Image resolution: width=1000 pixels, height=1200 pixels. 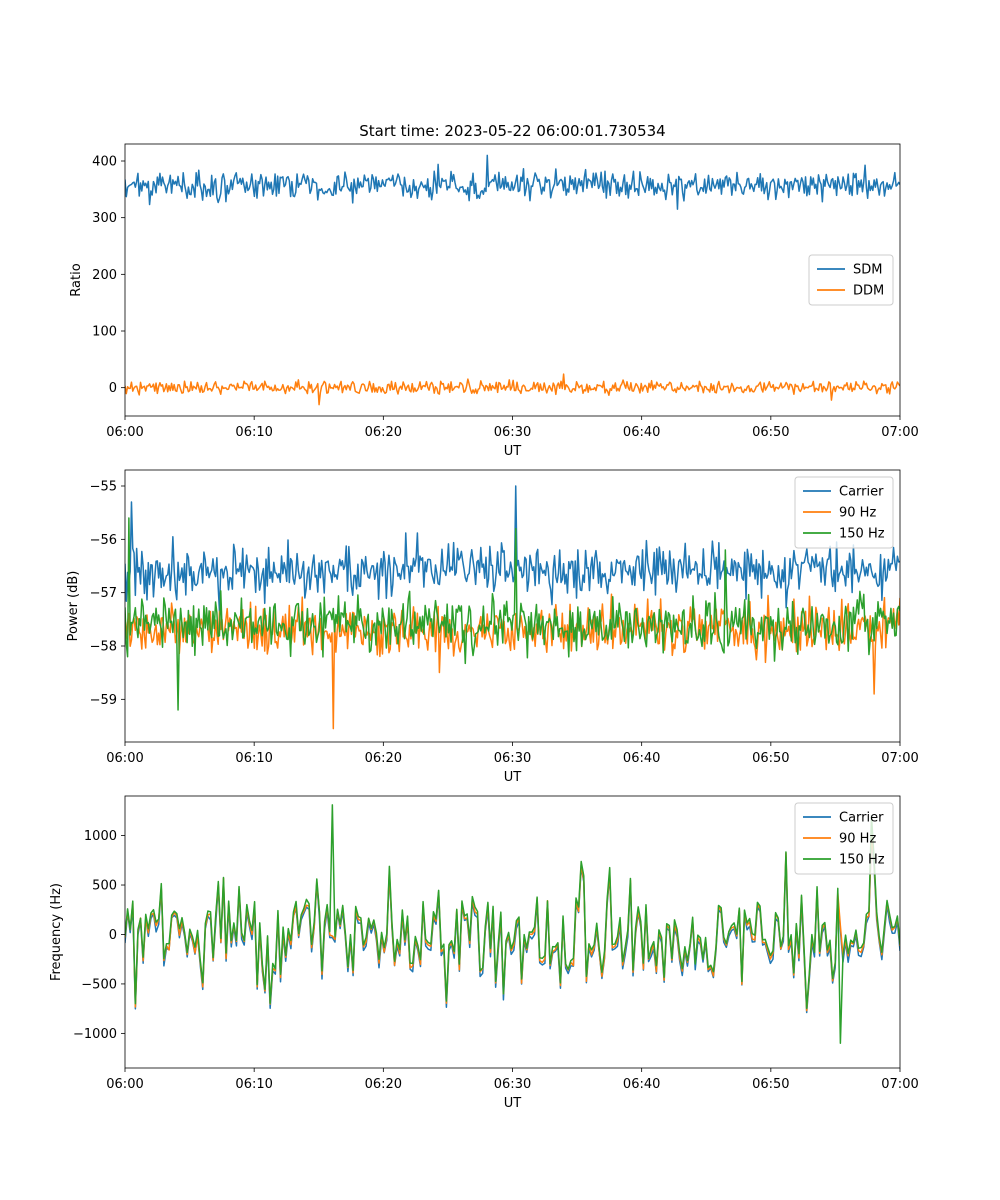 What do you see at coordinates (104, 275) in the screenshot?
I see `y-tick-label: 200` at bounding box center [104, 275].